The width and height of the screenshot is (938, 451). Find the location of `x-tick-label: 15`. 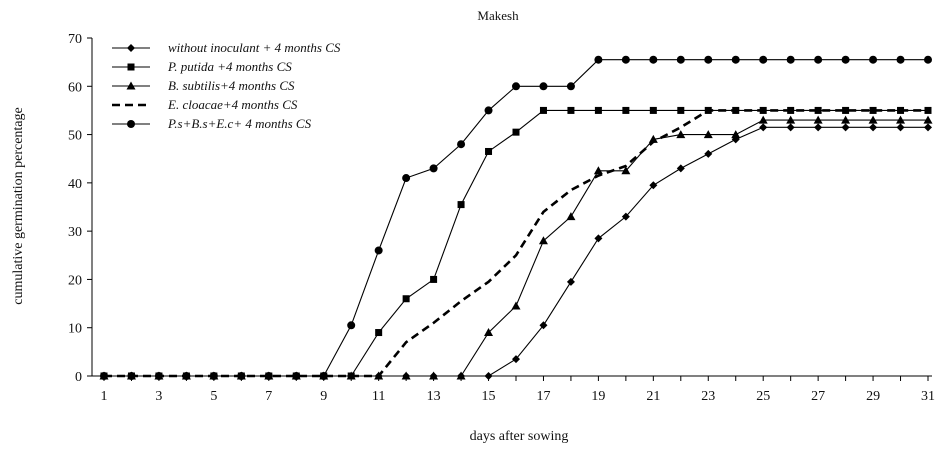

x-tick-label: 15 is located at coordinates (489, 396).